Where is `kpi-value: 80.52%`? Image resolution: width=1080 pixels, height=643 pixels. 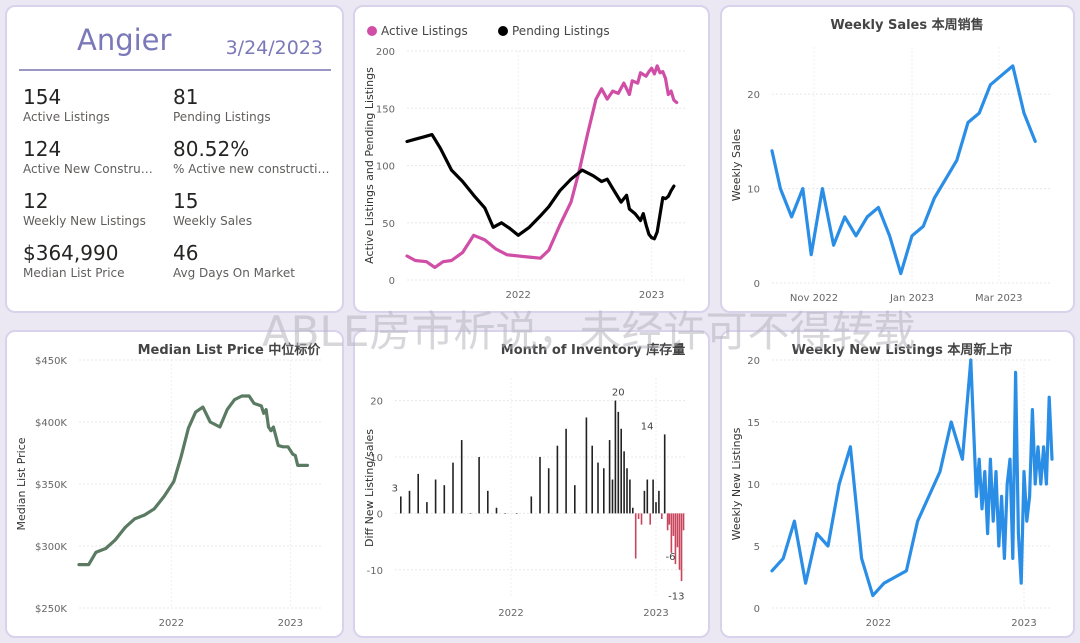 kpi-value: 80.52% is located at coordinates (211, 149).